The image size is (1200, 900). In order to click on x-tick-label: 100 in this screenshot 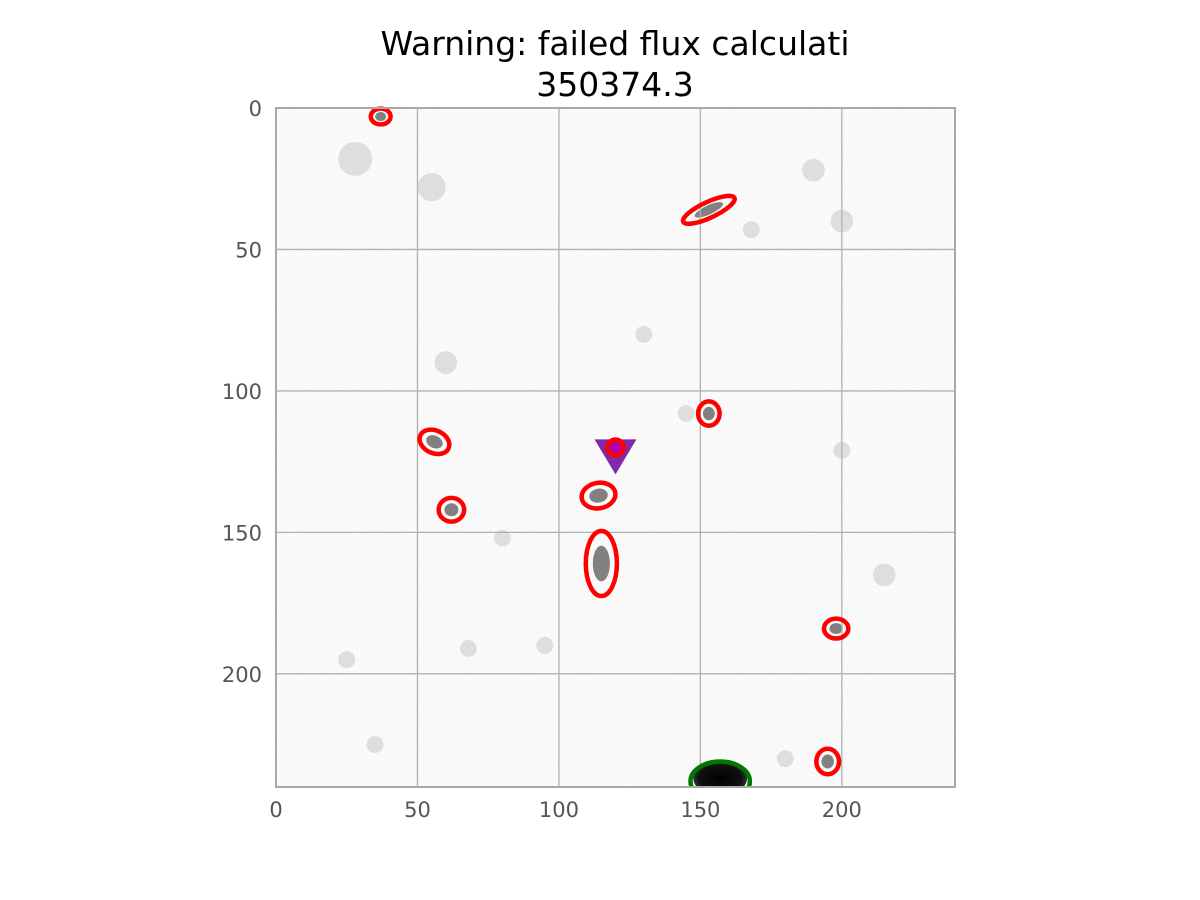, I will do `click(559, 810)`.